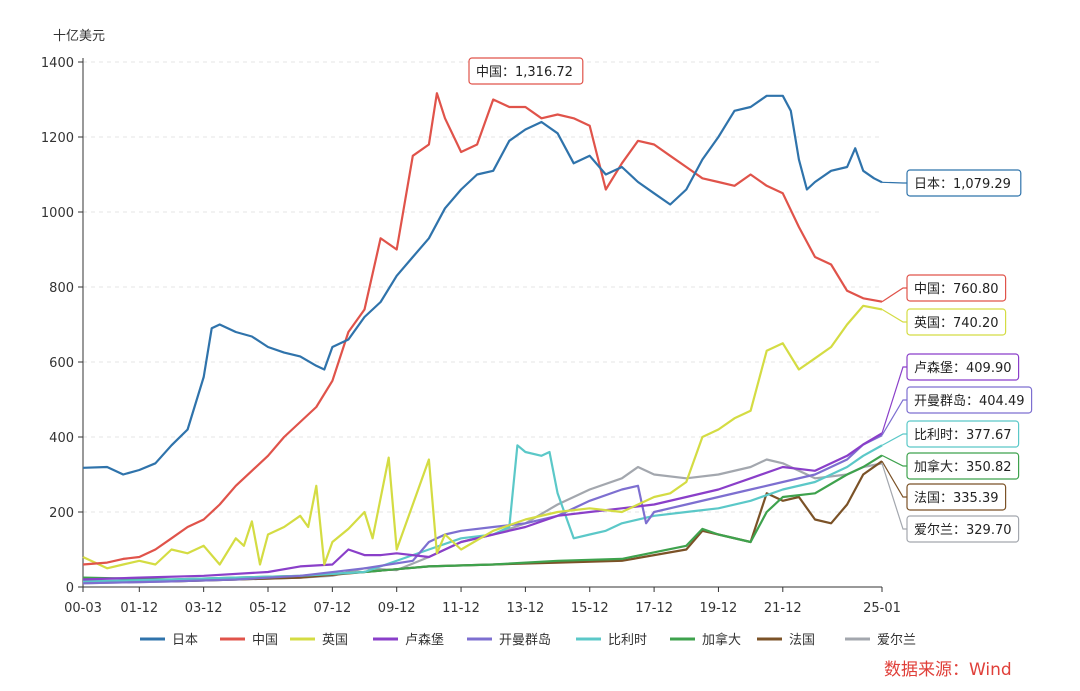 This screenshot has width=1080, height=691. Describe the element at coordinates (721, 640) in the screenshot. I see `legend-label-6: 加拿大` at that location.